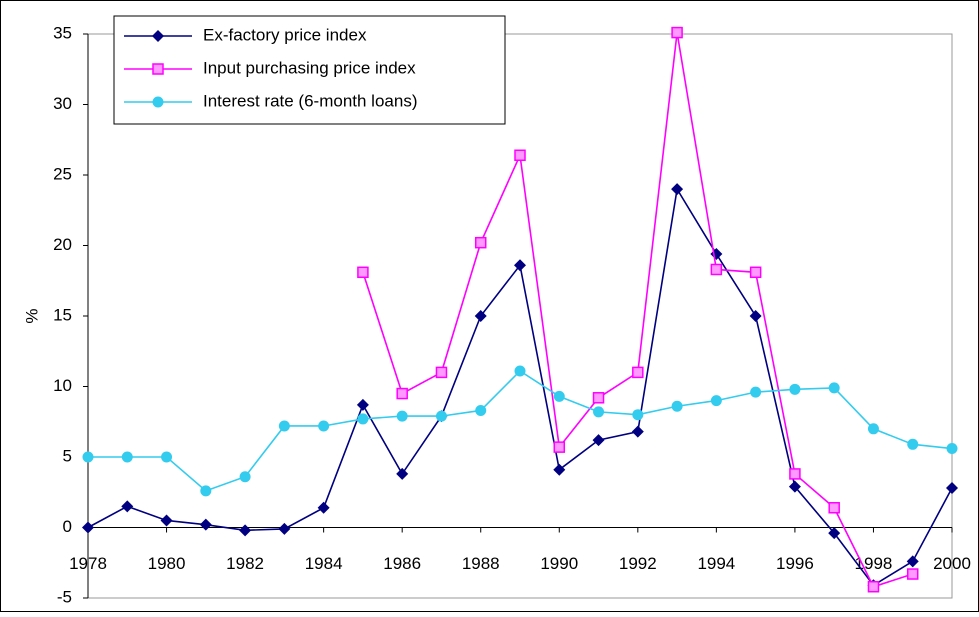  What do you see at coordinates (88, 563) in the screenshot?
I see `x-tick-label: 1978` at bounding box center [88, 563].